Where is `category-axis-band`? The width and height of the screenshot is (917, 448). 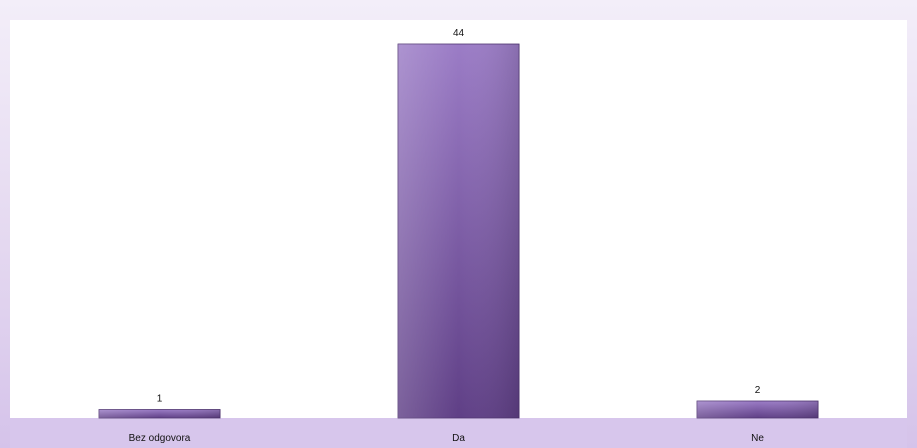 category-axis-band is located at coordinates (458, 433).